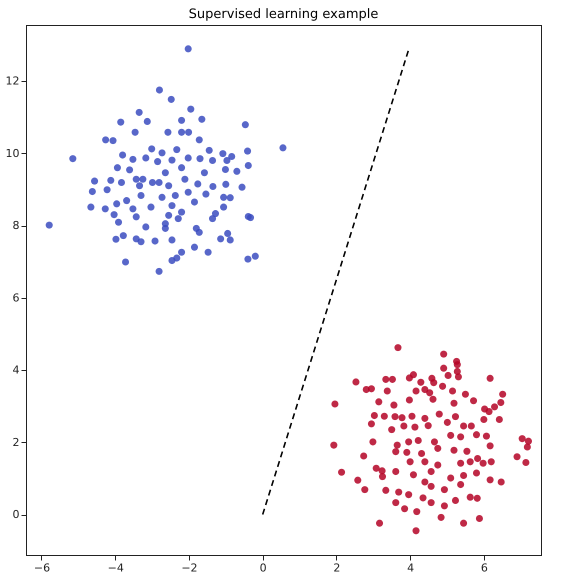  Describe the element at coordinates (484, 568) in the screenshot. I see `x-tick-label: 6` at that location.